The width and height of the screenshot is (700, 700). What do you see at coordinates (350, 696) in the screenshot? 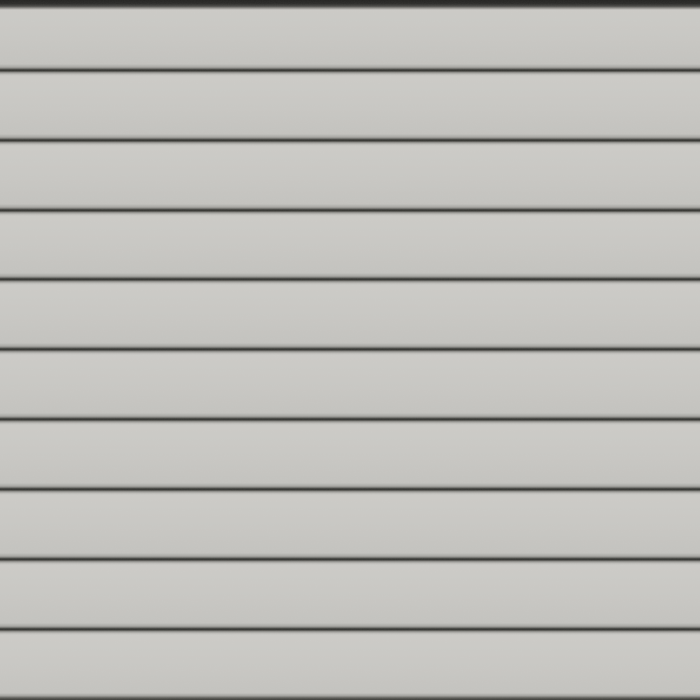
I see `siding-bottom-edge-shadow` at bounding box center [350, 696].